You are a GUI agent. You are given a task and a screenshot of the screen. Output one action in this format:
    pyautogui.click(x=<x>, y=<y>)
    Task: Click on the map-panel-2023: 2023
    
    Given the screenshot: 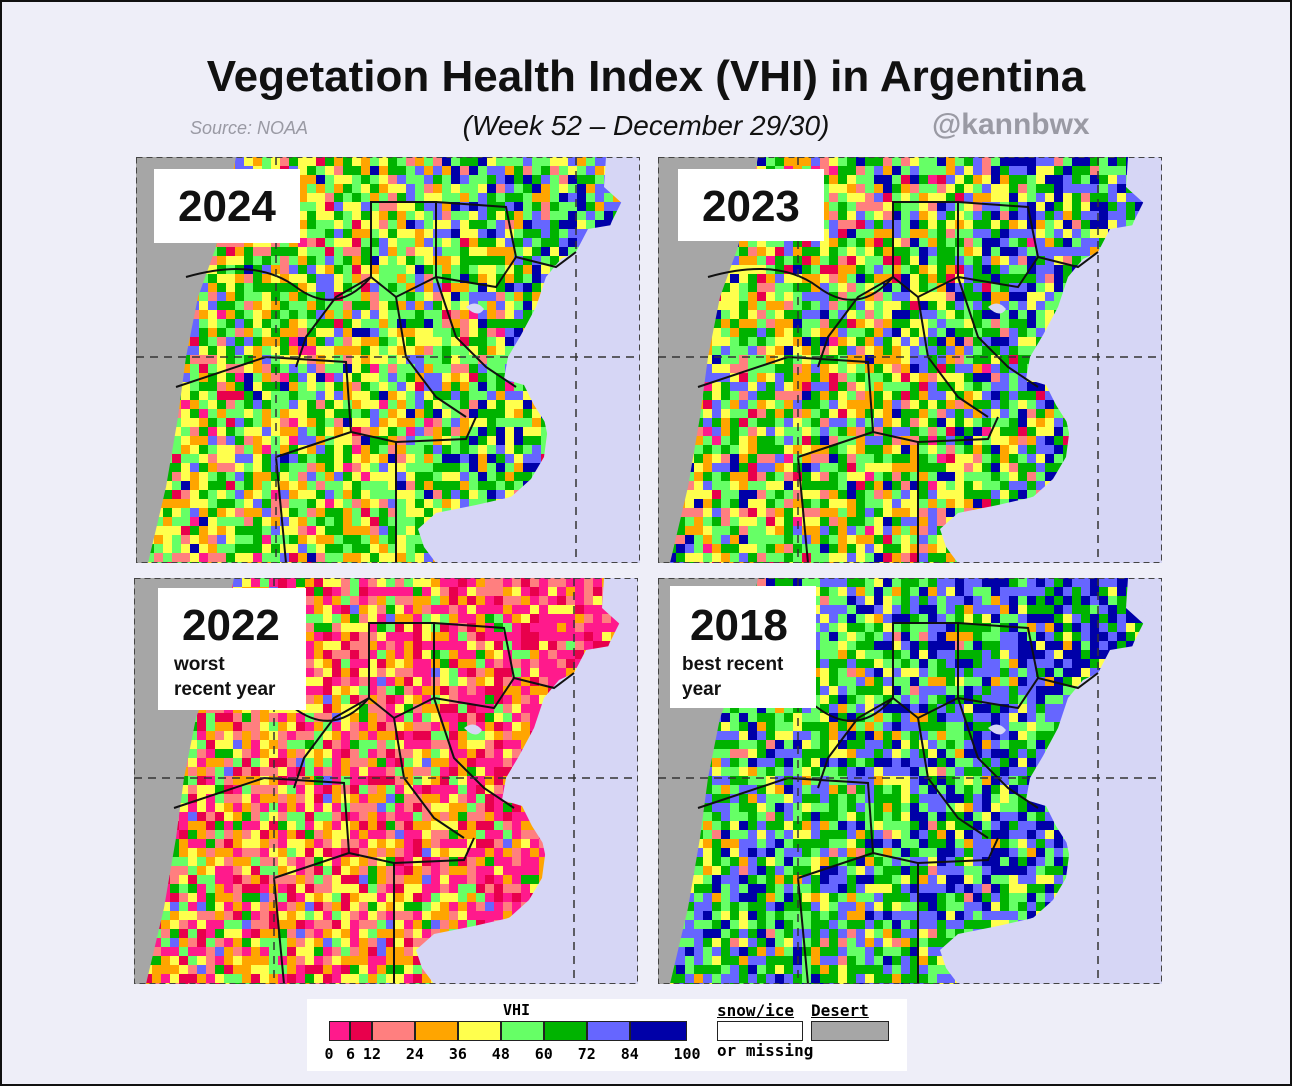 What is the action you would take?
    pyautogui.click(x=910, y=360)
    